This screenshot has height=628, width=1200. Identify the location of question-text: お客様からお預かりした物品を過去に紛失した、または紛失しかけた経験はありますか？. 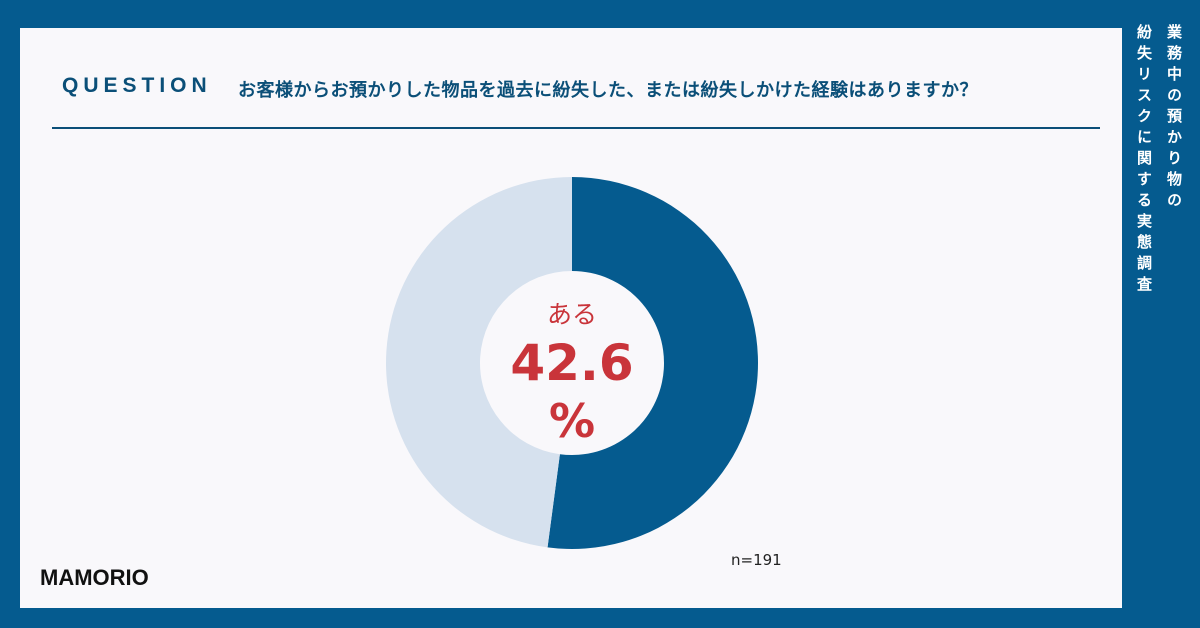
(608, 90).